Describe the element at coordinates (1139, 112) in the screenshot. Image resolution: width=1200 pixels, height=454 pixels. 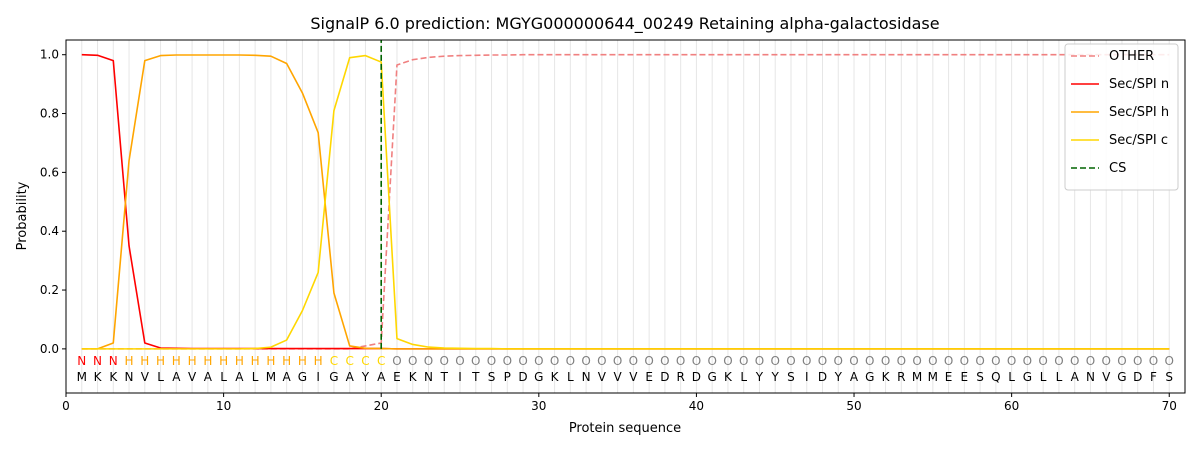
I see `legend-label: Sec/SPI h` at that location.